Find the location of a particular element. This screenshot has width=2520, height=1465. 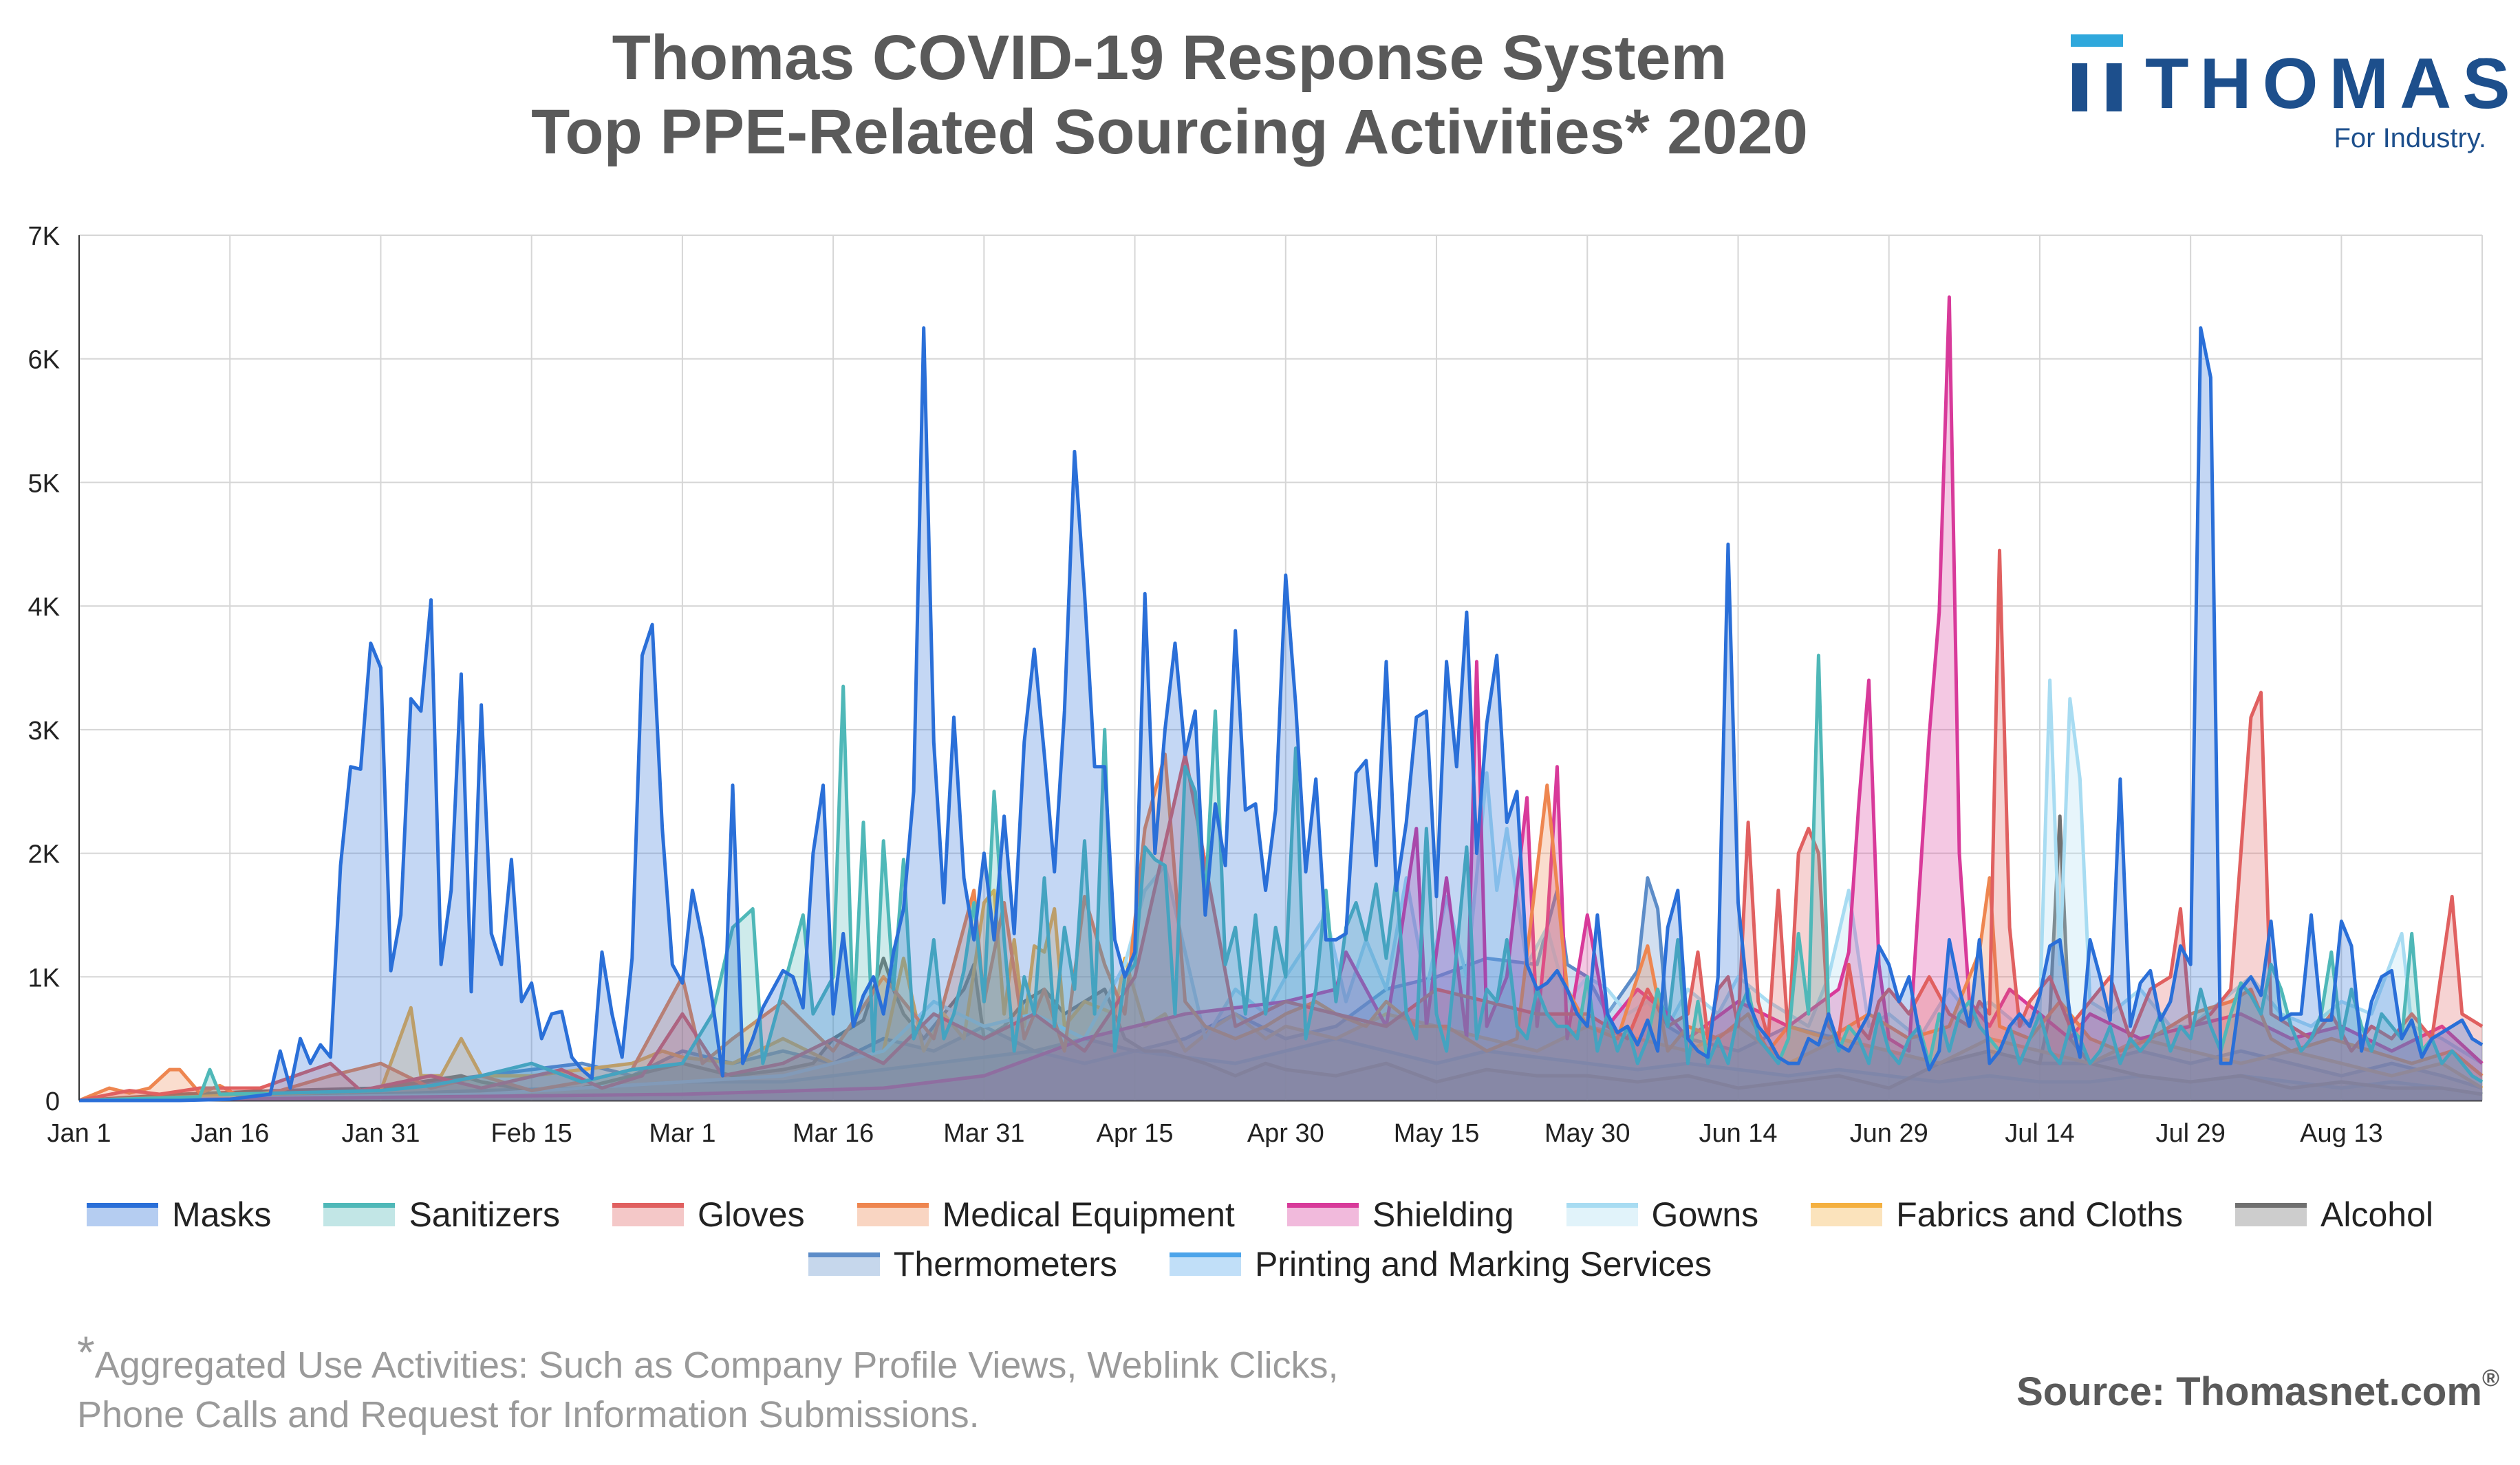

x-tick-label: Jan 1 is located at coordinates (79, 1134).